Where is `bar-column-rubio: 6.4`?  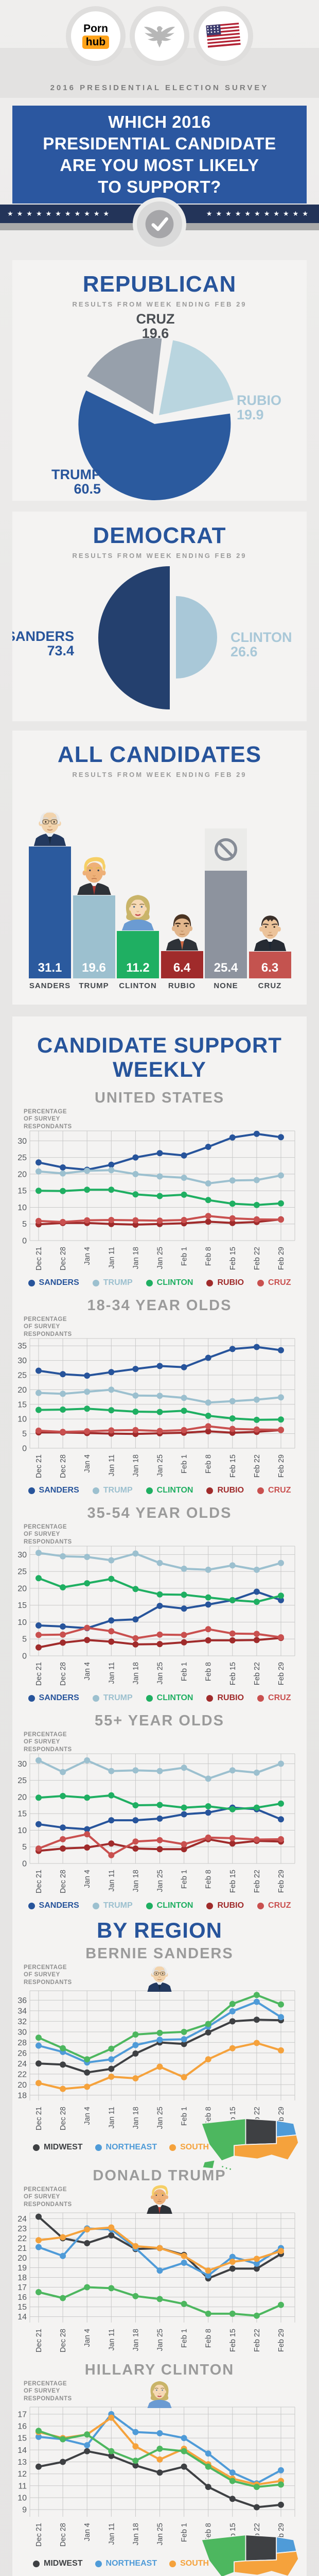
bar-column-rubio: 6.4 is located at coordinates (182, 943).